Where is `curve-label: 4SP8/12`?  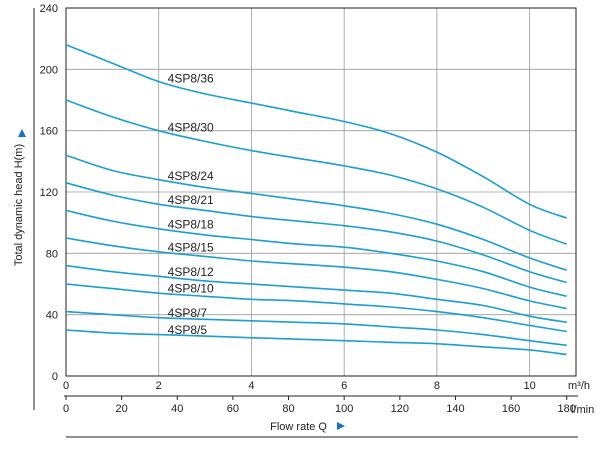 curve-label: 4SP8/12 is located at coordinates (191, 272).